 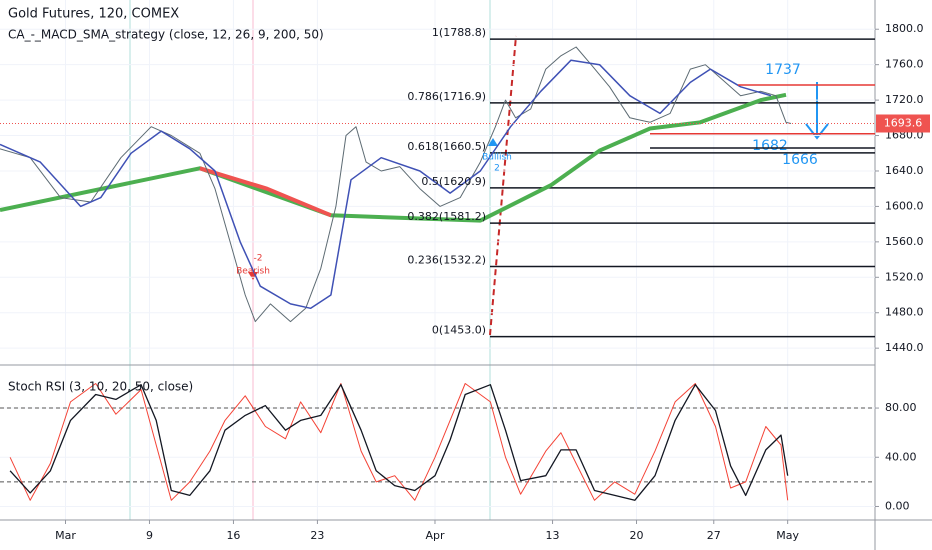 What do you see at coordinates (904, 64) in the screenshot?
I see `y-tick-label: 1760.0` at bounding box center [904, 64].